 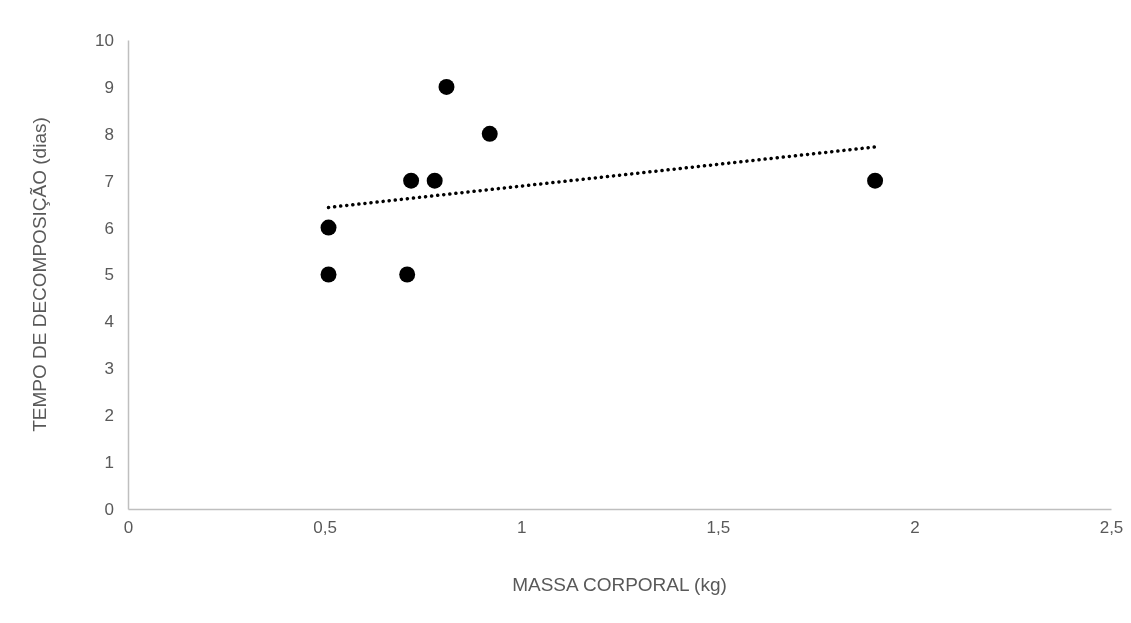 What do you see at coordinates (109, 463) in the screenshot?
I see `y-tick-label: 1` at bounding box center [109, 463].